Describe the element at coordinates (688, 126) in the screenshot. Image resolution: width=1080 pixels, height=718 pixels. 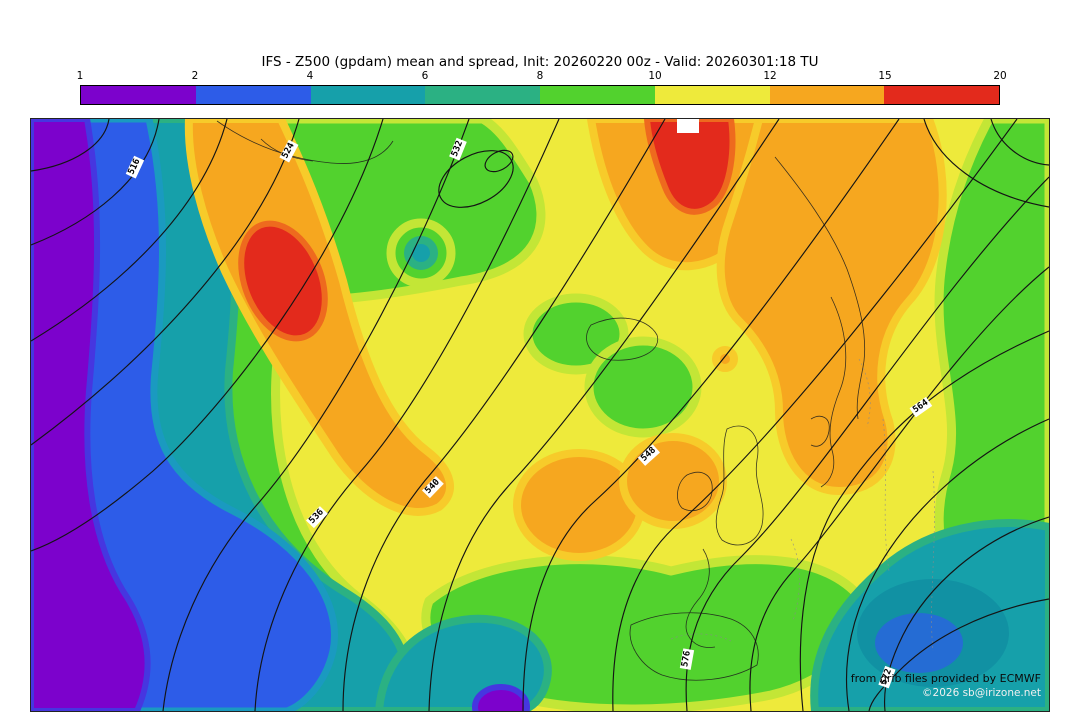
I see `white-gap` at that location.